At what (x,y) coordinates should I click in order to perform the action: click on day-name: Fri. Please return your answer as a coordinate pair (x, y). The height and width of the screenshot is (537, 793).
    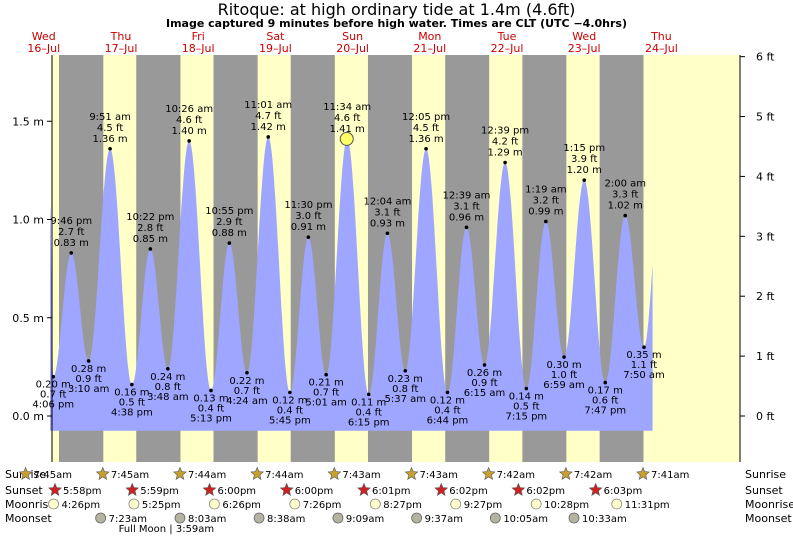
    Looking at the image, I should click on (198, 36).